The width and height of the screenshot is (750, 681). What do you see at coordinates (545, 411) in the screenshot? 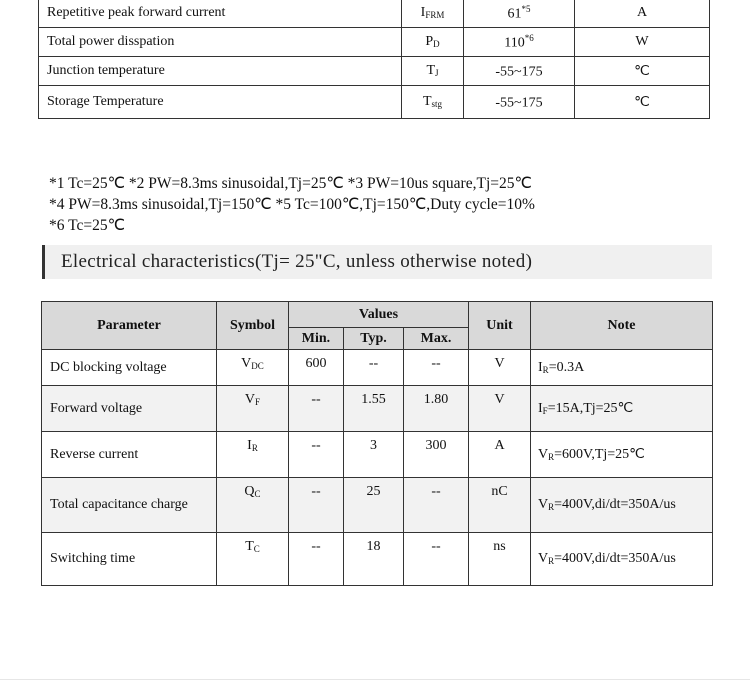
I see `note-cell-subscript: F` at bounding box center [545, 411].